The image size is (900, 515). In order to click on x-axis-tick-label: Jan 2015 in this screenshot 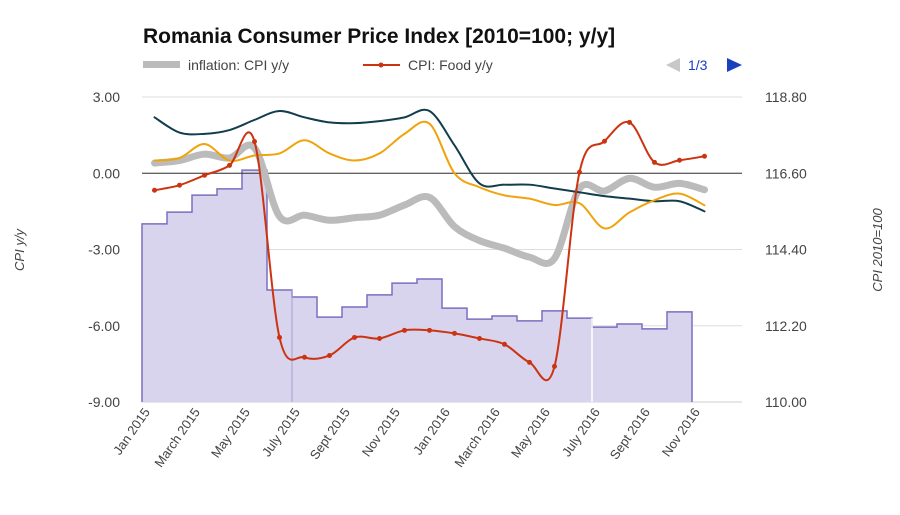, I will do `click(131, 431)`.